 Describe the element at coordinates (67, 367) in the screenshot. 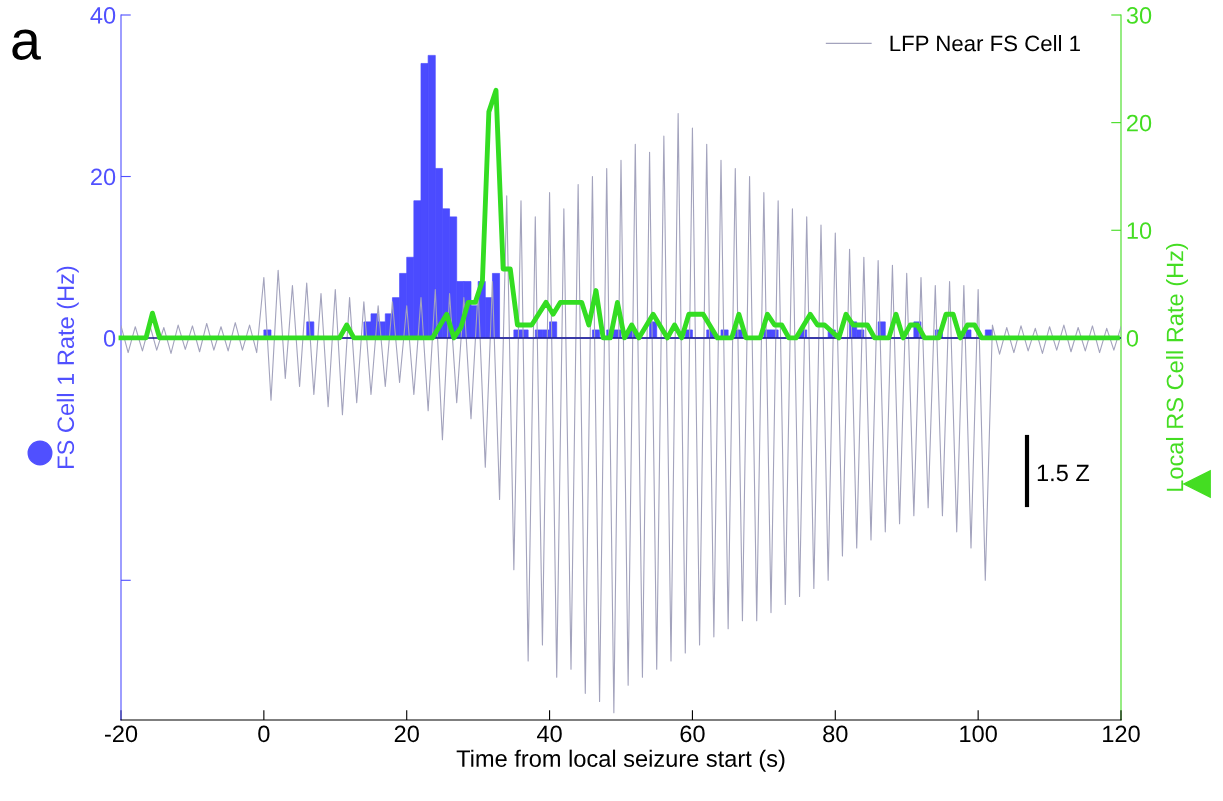

I see `y-axis-title: FS Cell 1 Rate (Hz)` at that location.